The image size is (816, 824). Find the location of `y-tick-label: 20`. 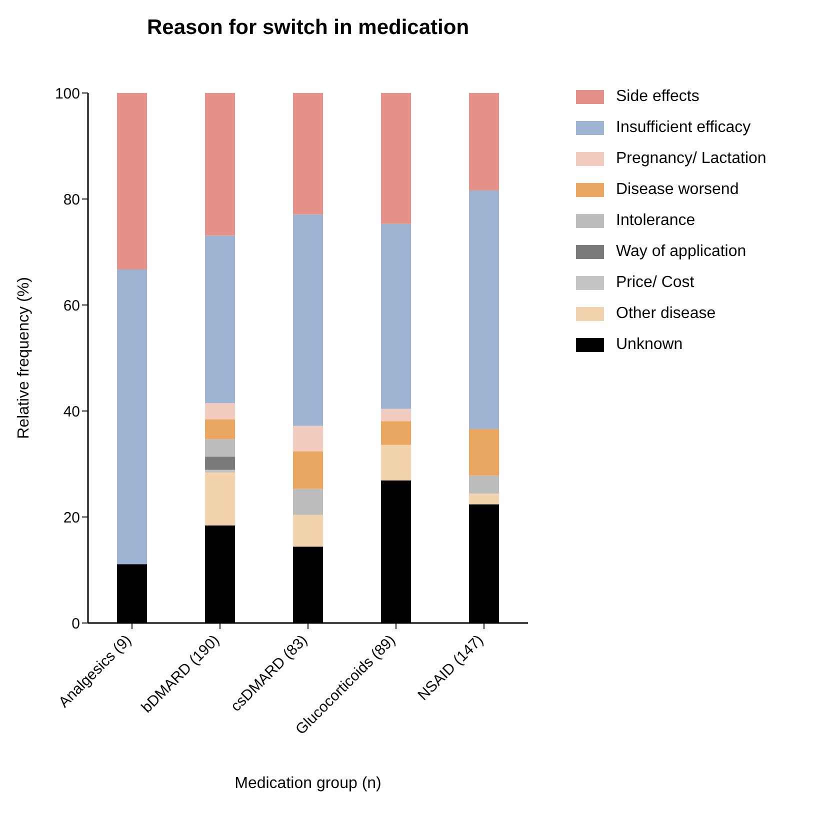

y-tick-label: 20 is located at coordinates (71, 517).